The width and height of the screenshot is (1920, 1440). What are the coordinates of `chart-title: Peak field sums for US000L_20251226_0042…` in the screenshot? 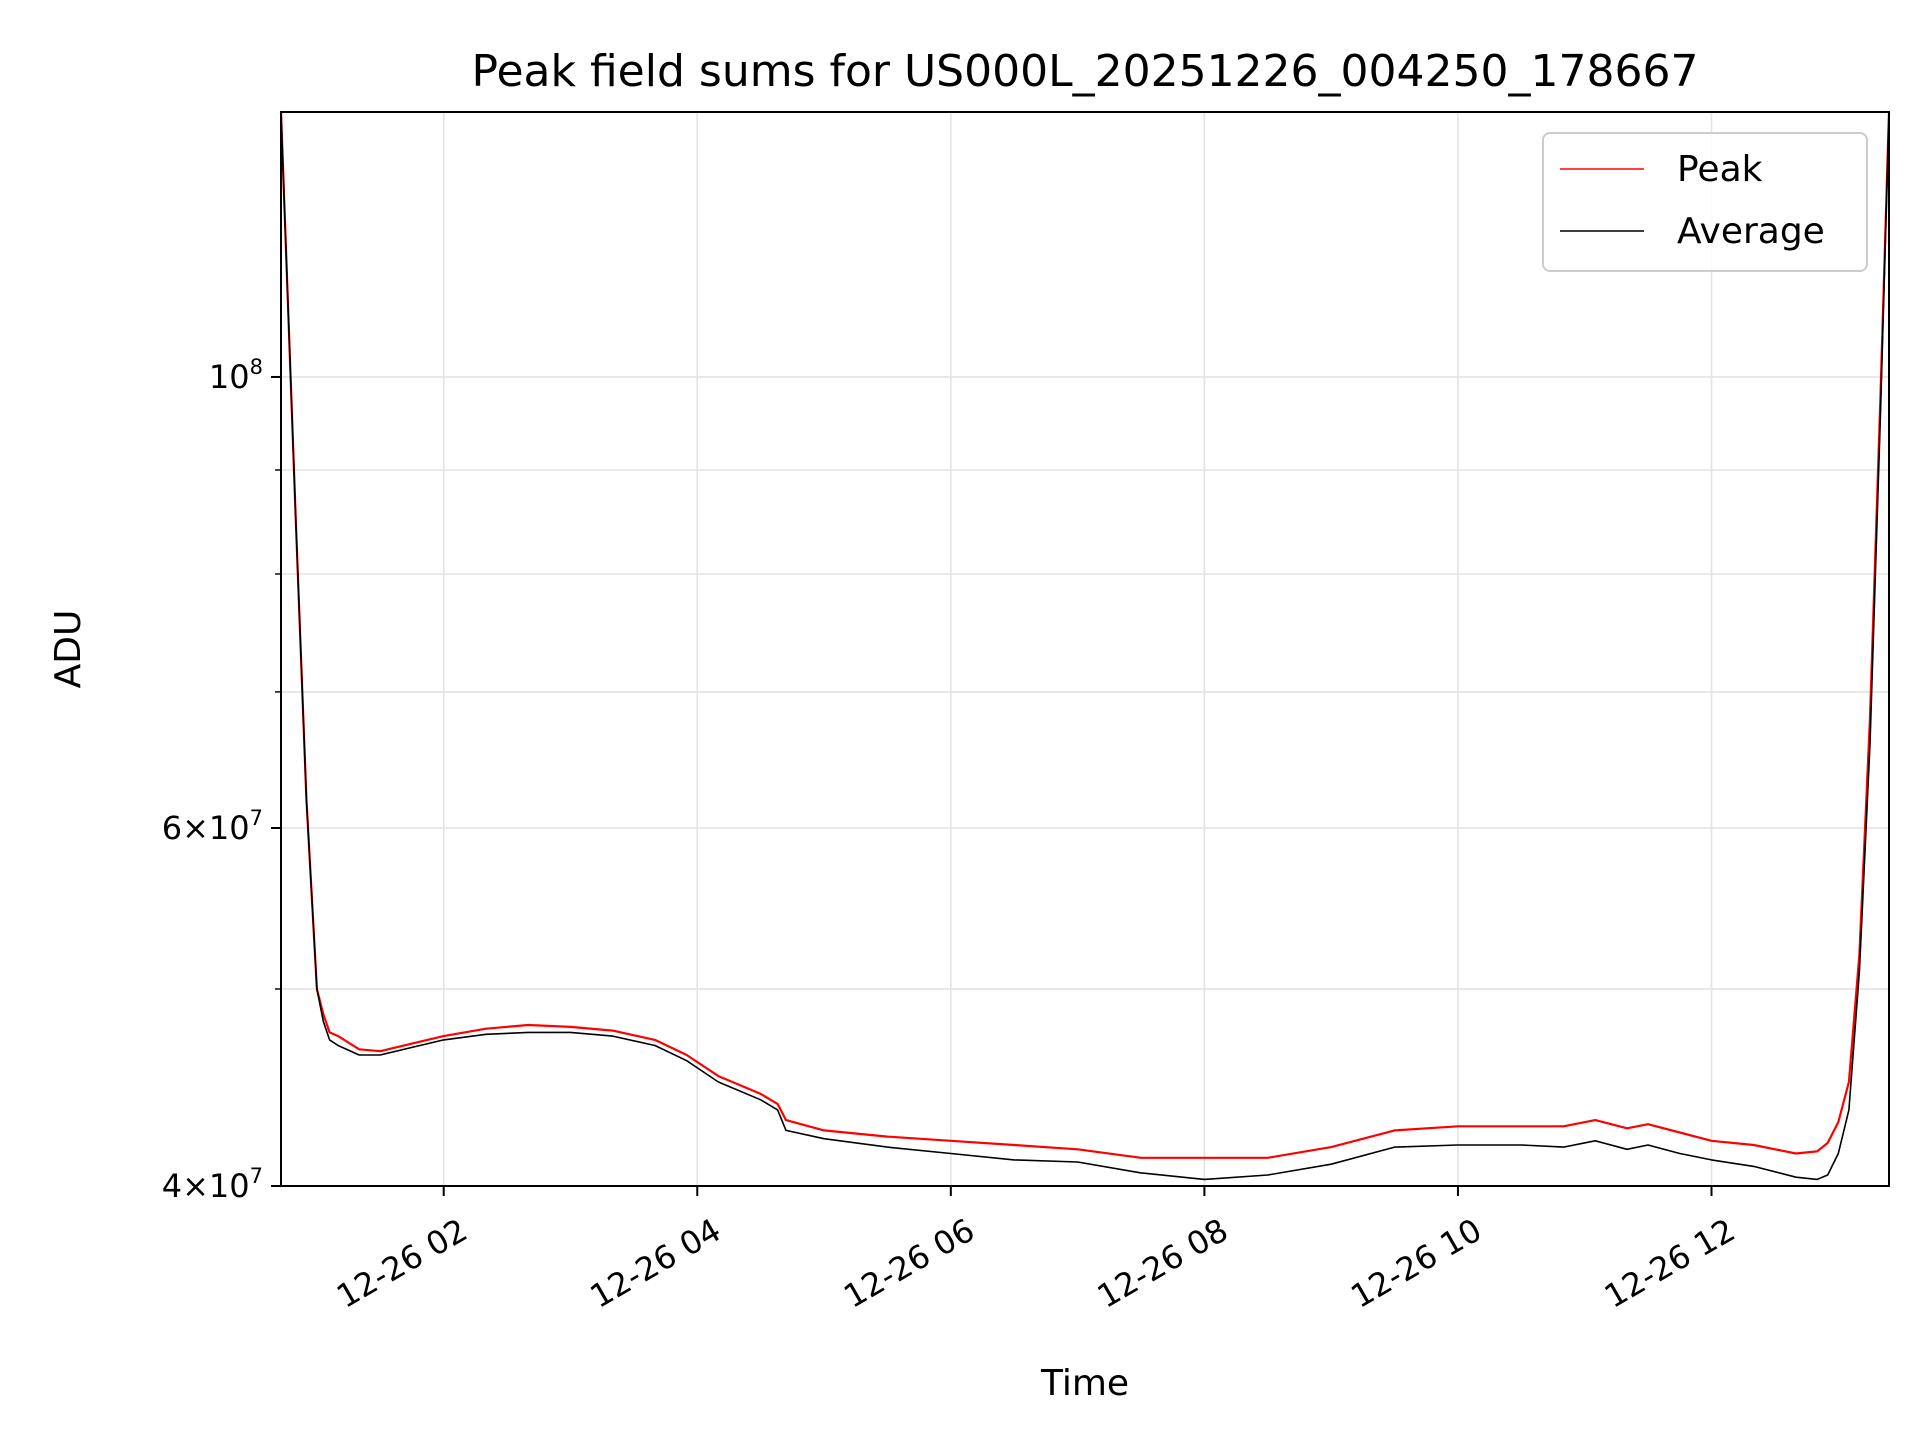 It's located at (1085, 71).